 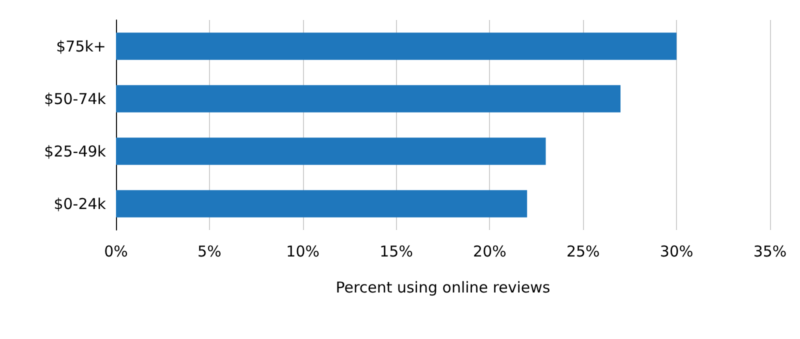 What do you see at coordinates (443, 287) in the screenshot?
I see `x-axis-title: Percent using online reviews` at bounding box center [443, 287].